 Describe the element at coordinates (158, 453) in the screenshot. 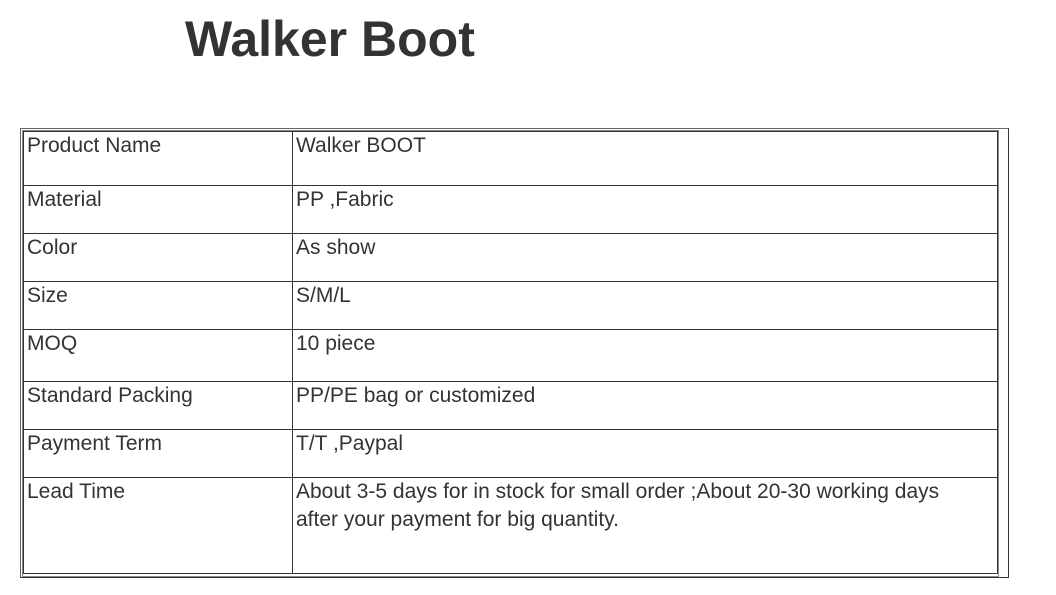

I see `row-label: Payment Term` at that location.